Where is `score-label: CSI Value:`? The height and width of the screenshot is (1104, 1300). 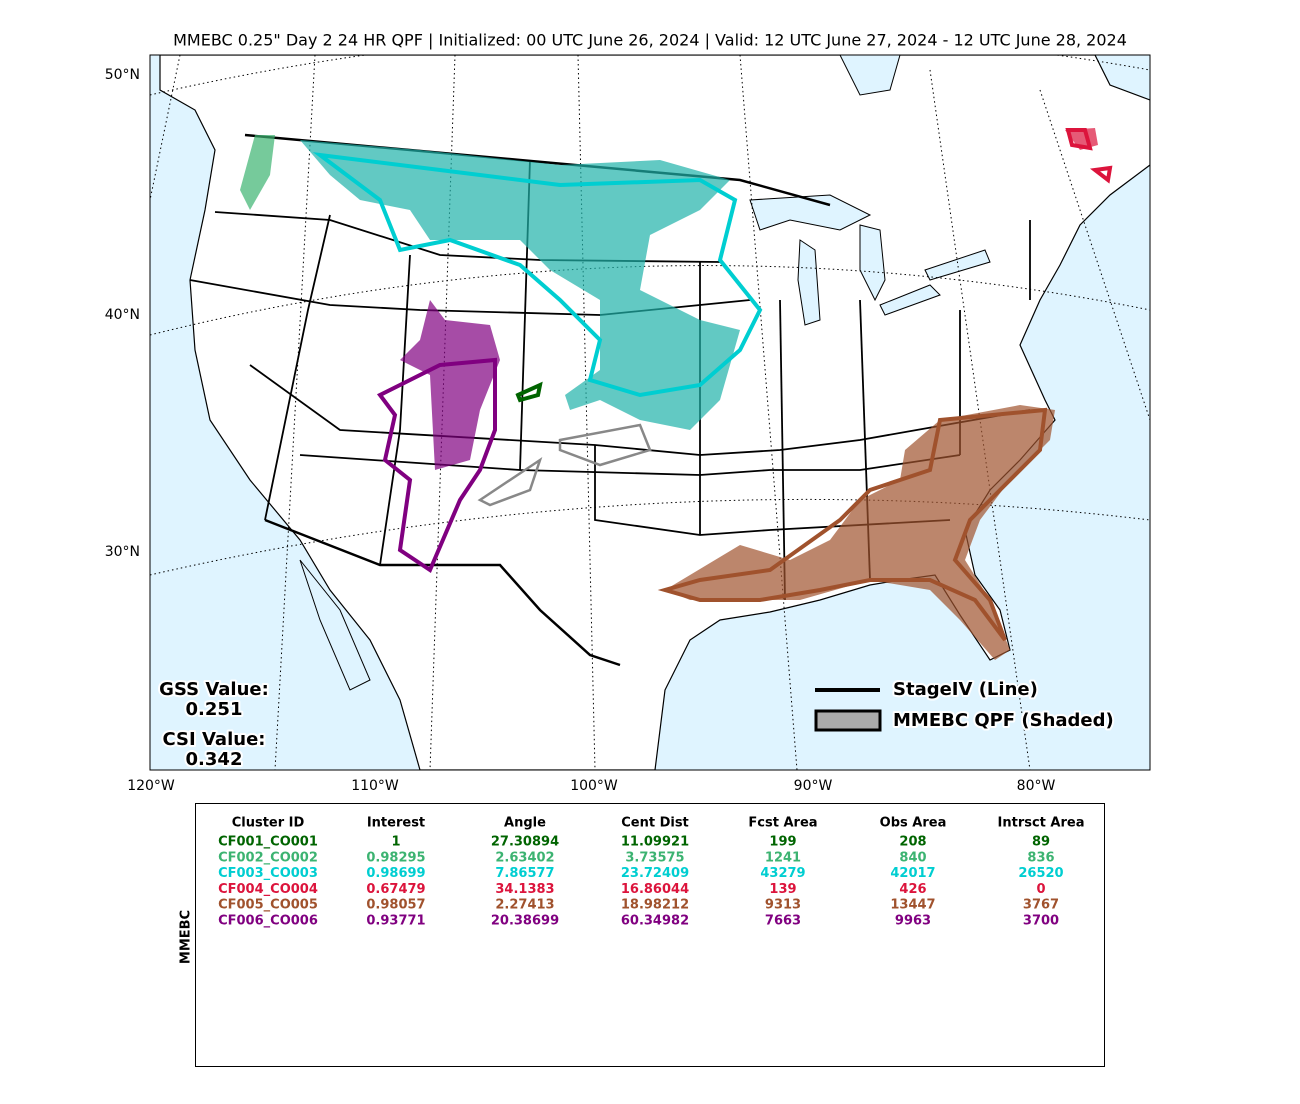
score-label: CSI Value: is located at coordinates (214, 739).